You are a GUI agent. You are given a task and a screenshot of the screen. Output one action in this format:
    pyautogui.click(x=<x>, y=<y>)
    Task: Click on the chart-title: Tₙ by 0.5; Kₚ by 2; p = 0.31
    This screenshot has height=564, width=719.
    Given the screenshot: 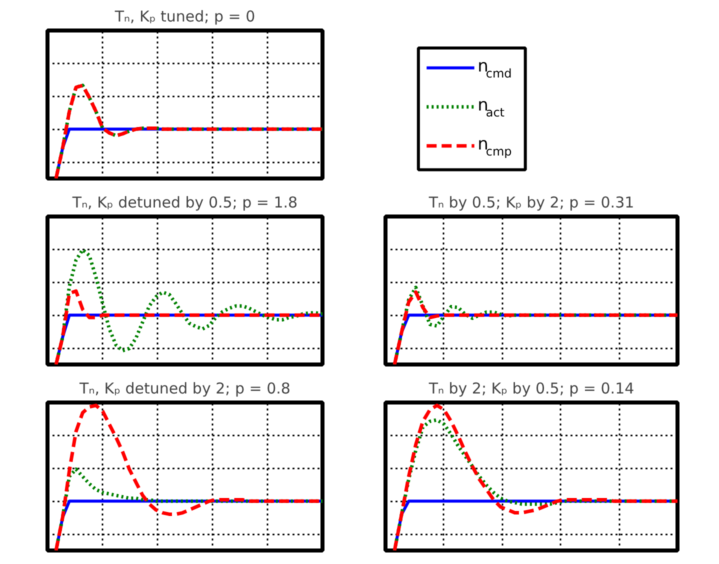 What is the action you would take?
    pyautogui.click(x=531, y=203)
    